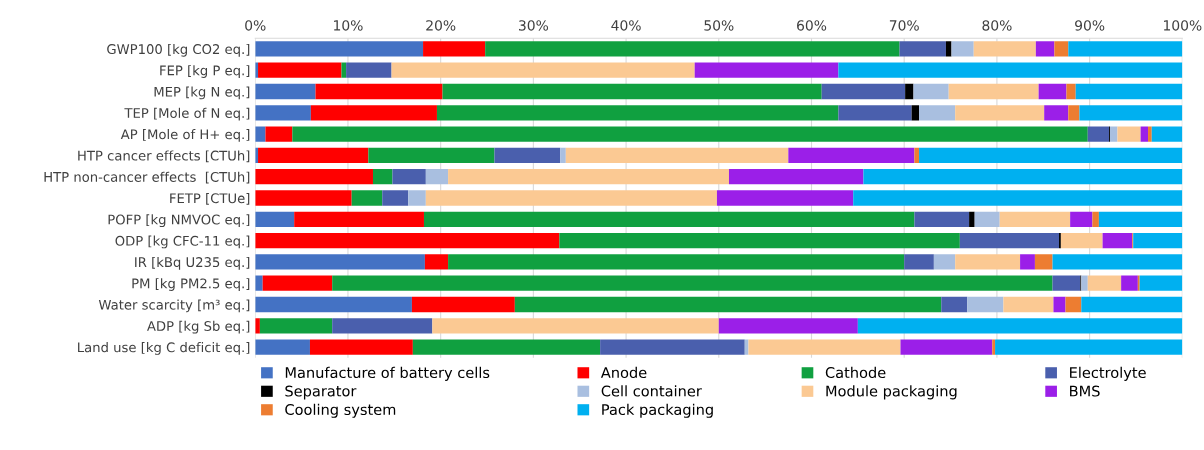  I want to click on legend-label: Anode, so click(623, 372).